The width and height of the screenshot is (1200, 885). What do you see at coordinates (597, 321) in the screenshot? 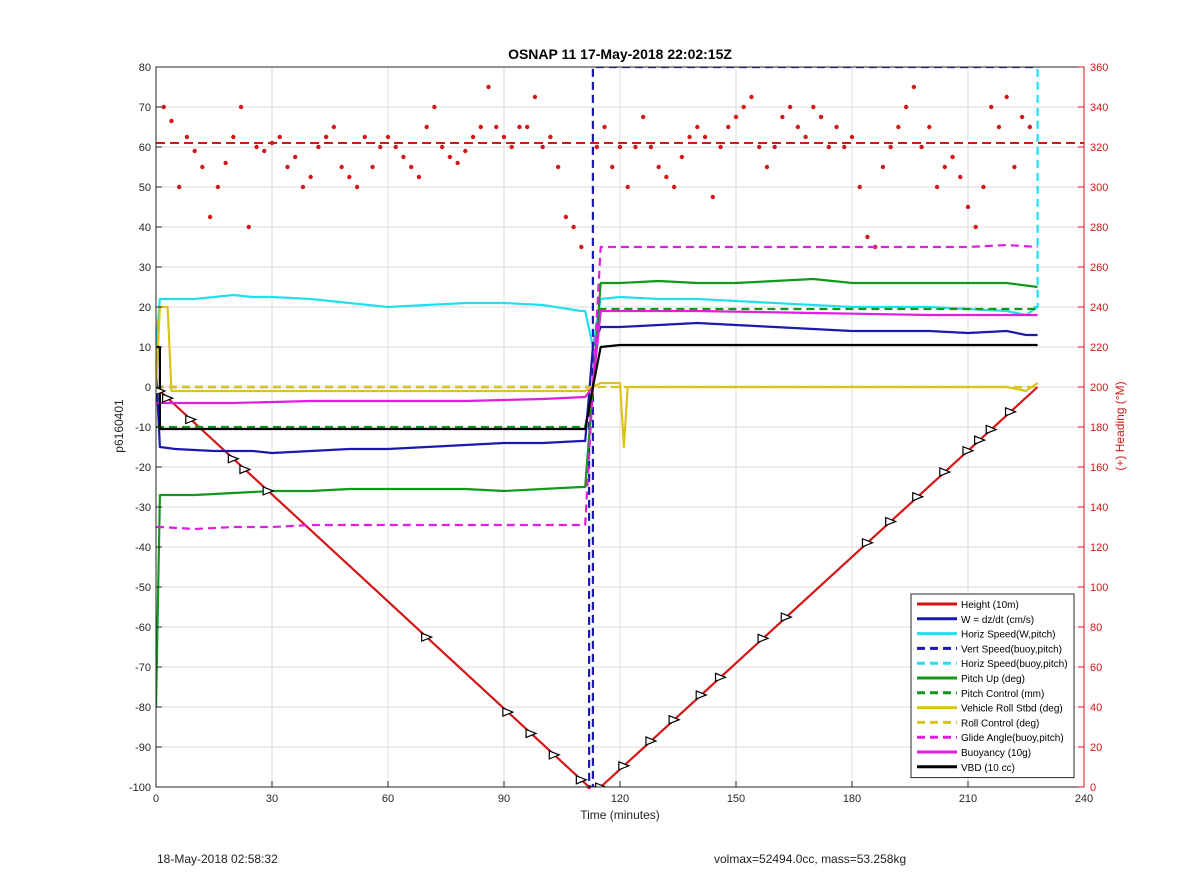
I see `series-line` at bounding box center [597, 321].